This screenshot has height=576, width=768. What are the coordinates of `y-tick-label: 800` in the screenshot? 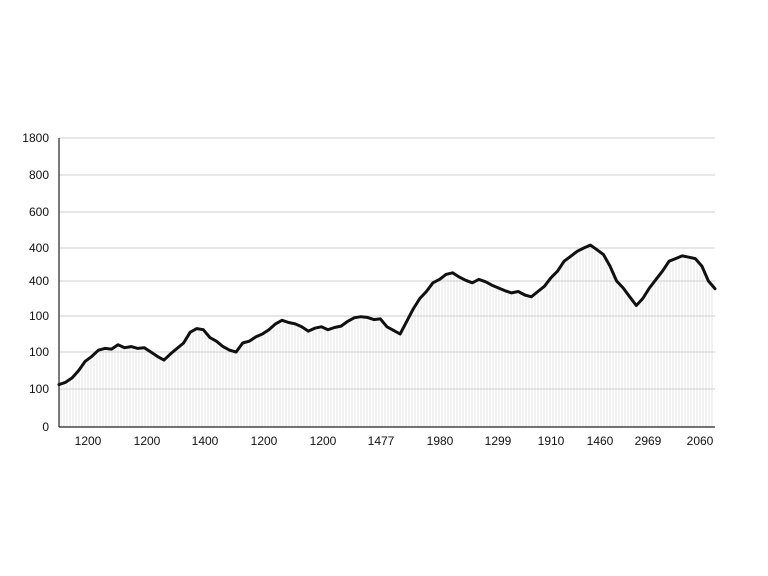 It's located at (39, 175).